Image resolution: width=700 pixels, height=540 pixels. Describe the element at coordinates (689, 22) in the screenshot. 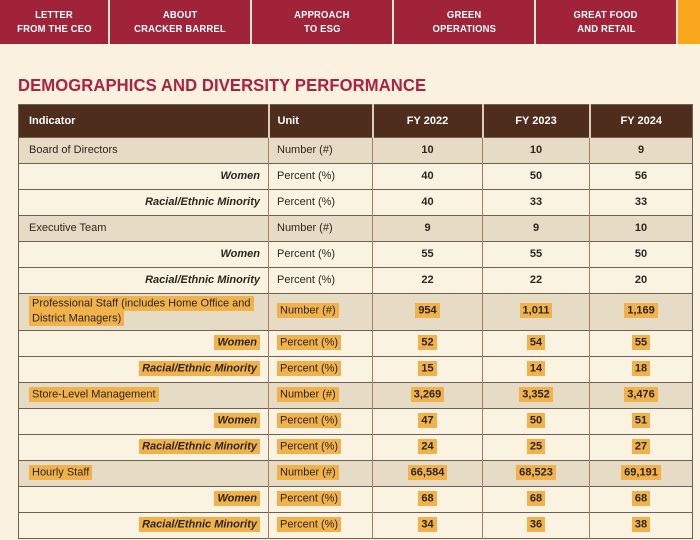

I see `nav-tab-next-section-accent` at that location.